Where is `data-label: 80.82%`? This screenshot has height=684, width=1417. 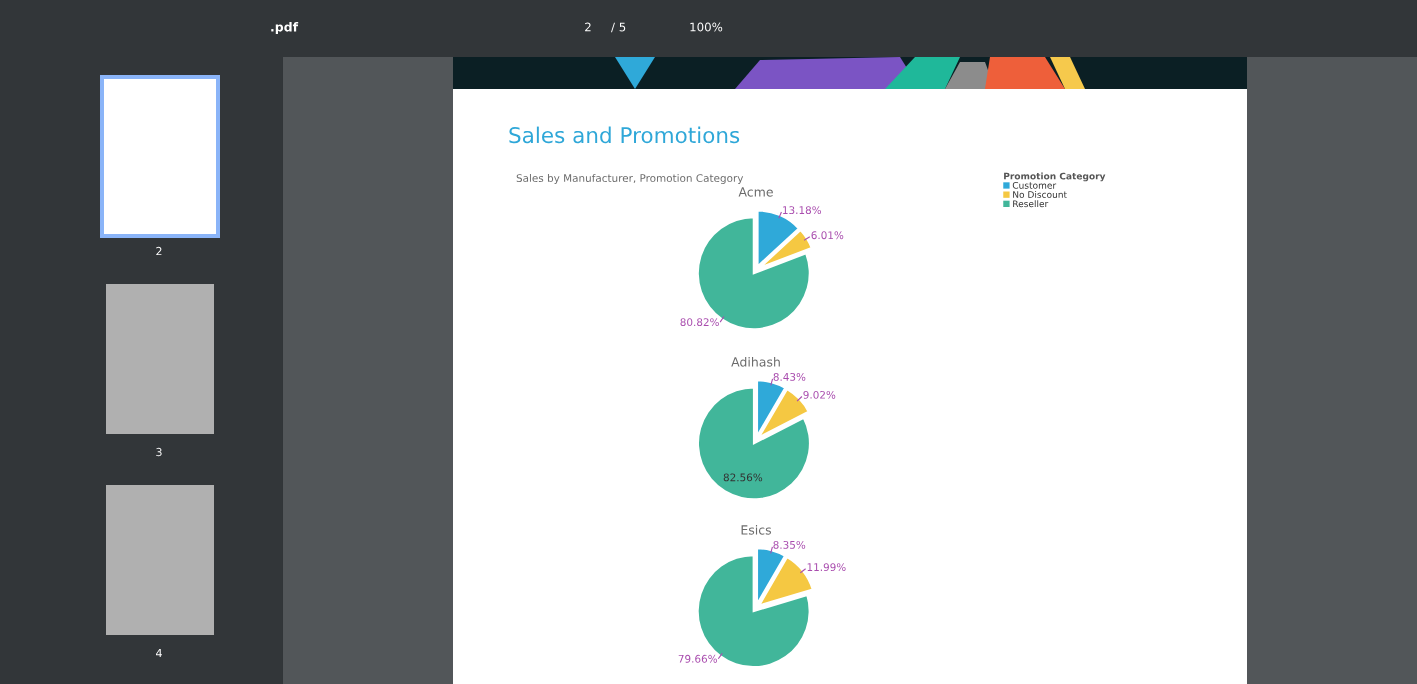 data-label: 80.82% is located at coordinates (699, 322).